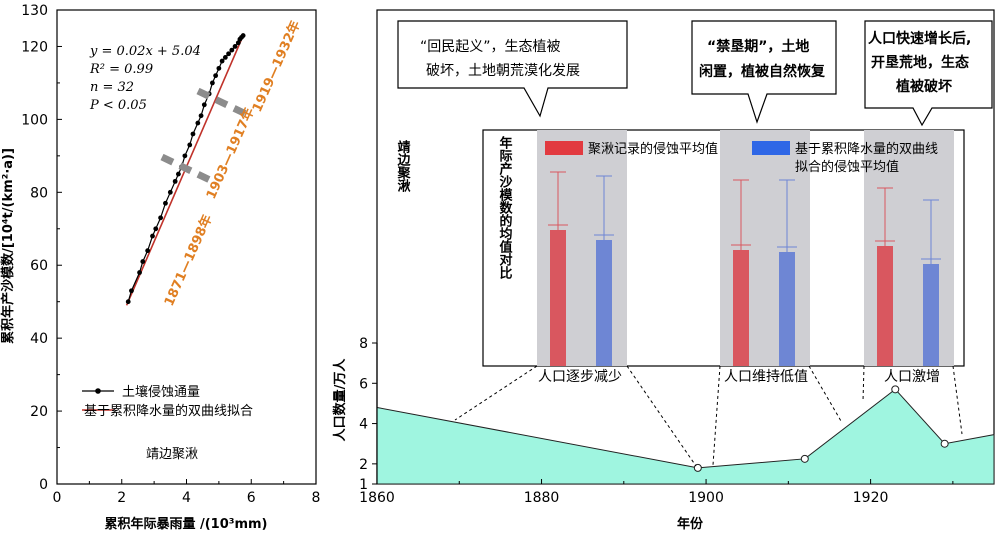  I want to click on y-tick-label: 60, so click(39, 266).